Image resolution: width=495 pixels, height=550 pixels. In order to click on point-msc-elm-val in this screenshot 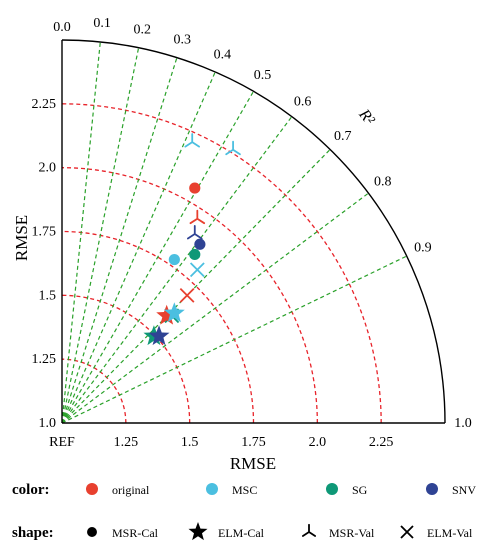, I will do `click(197, 270)`.